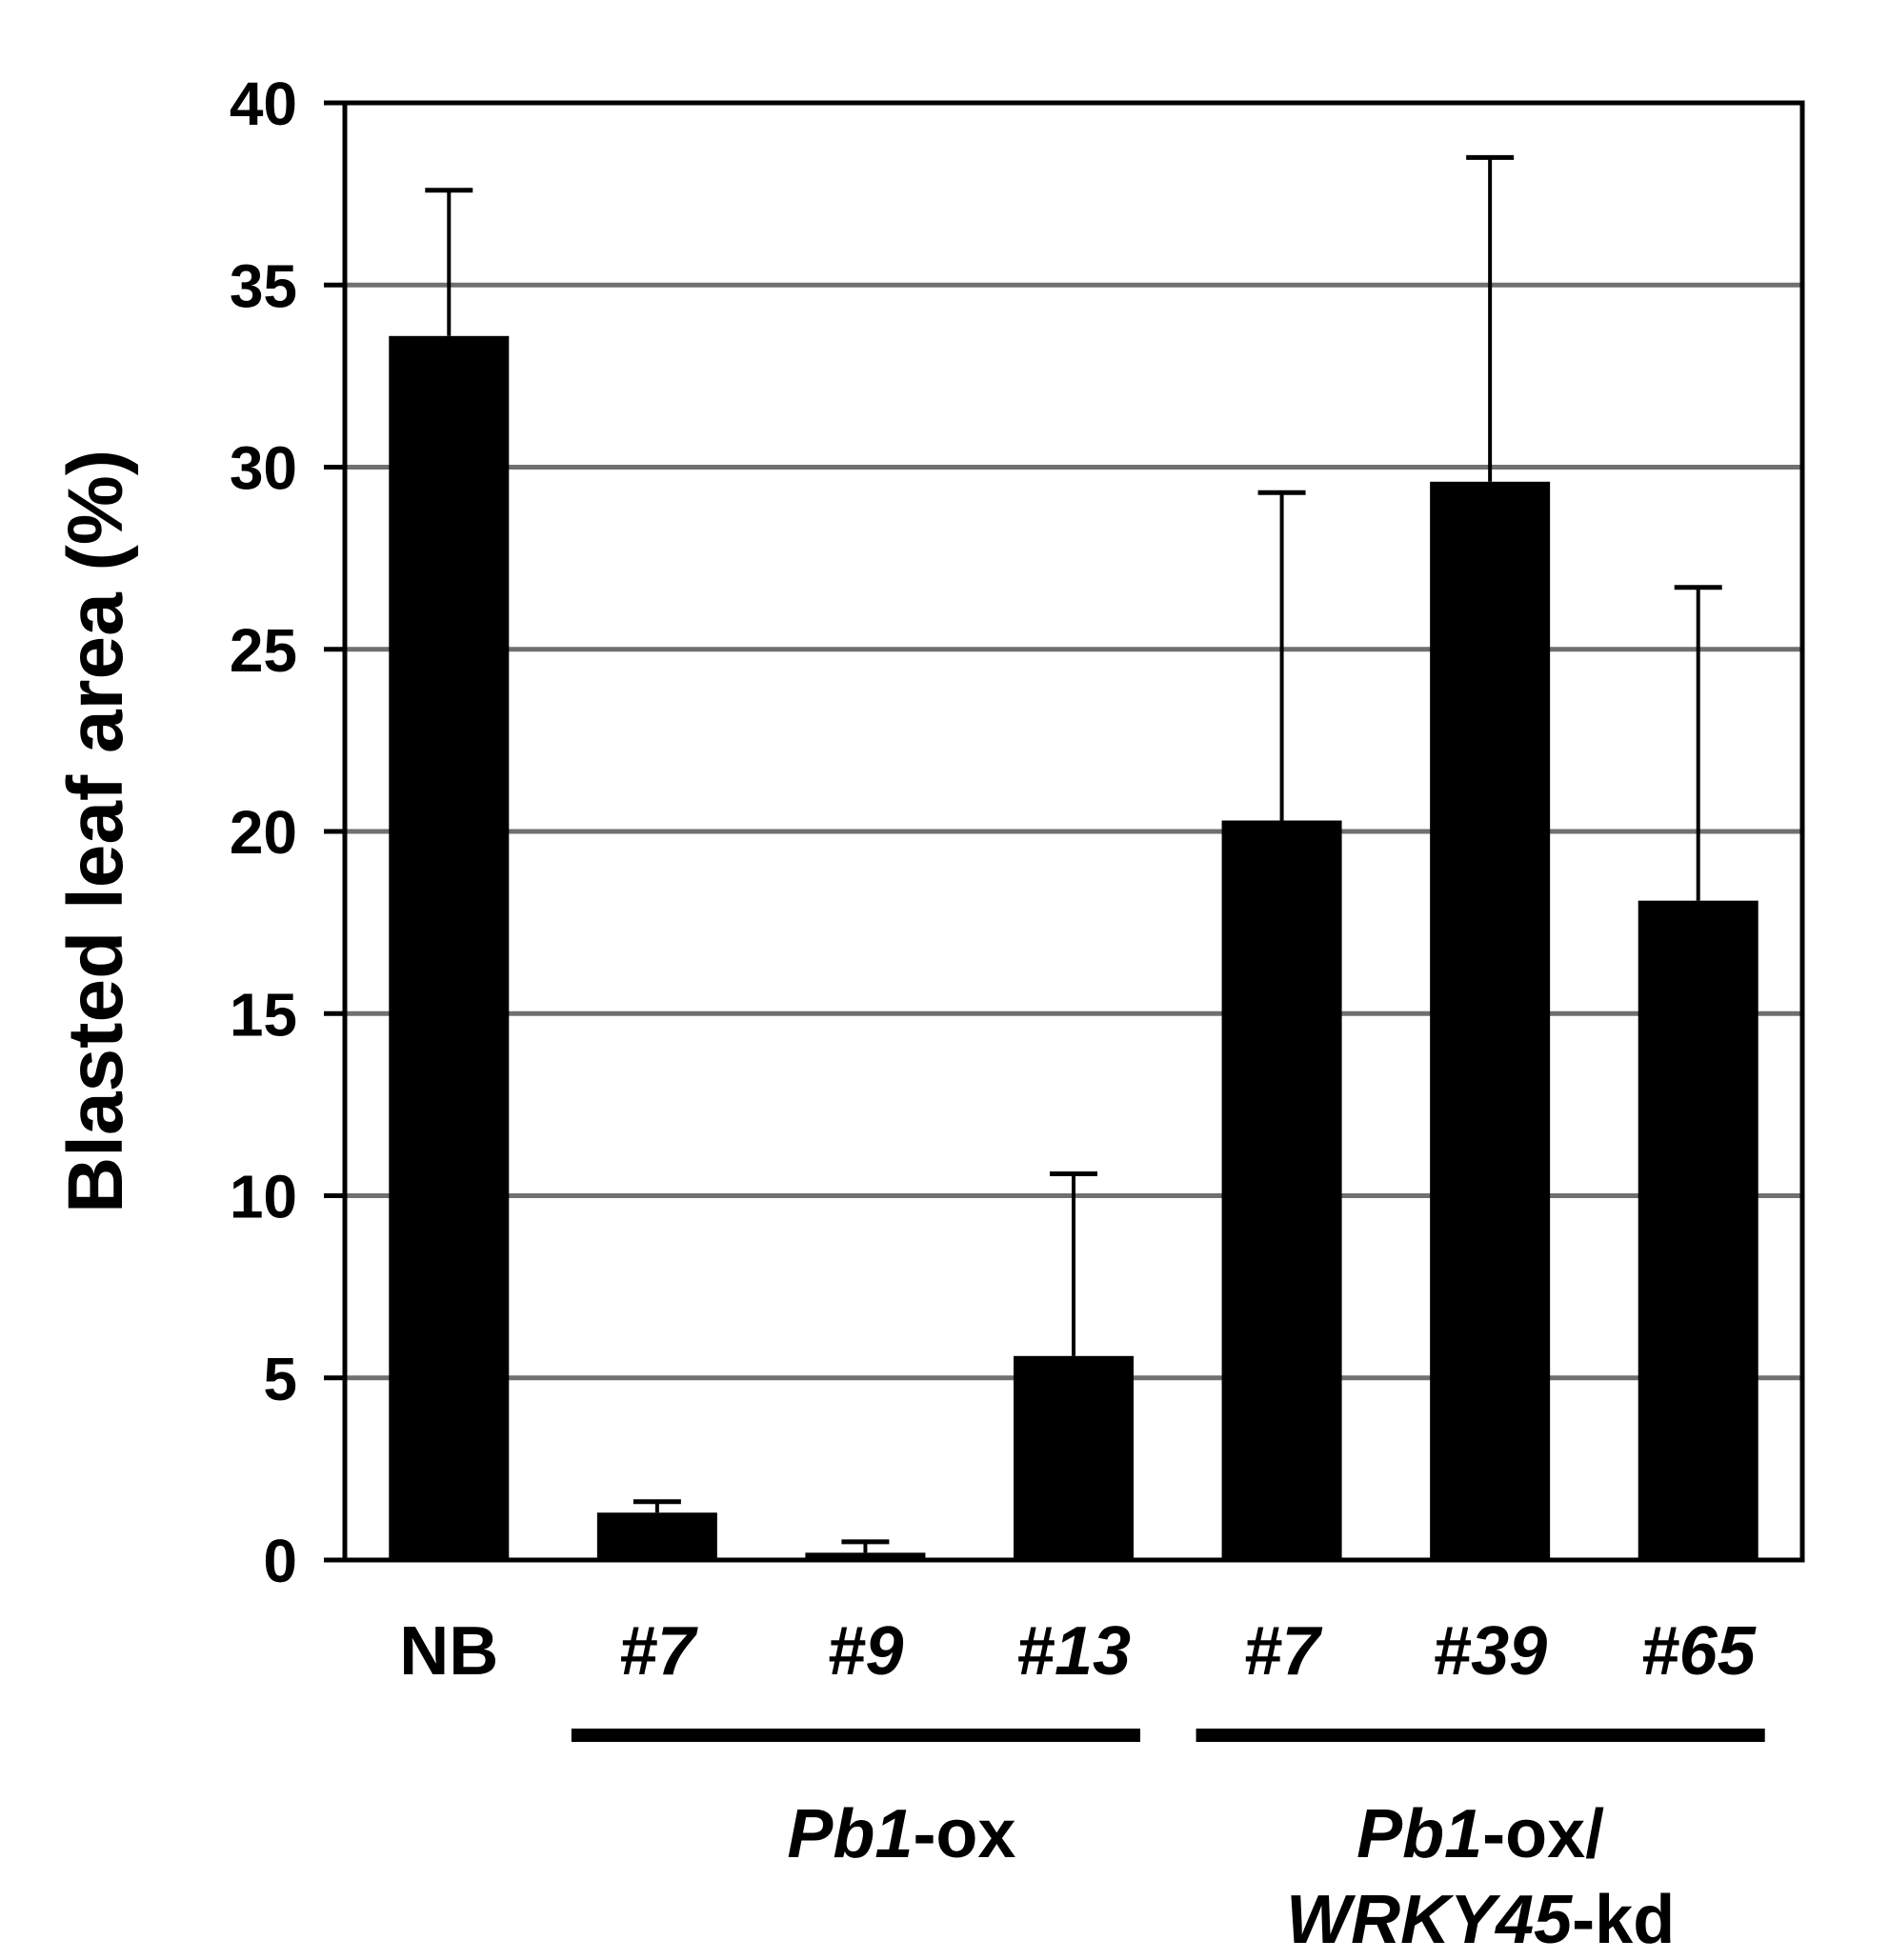  Describe the element at coordinates (1168, 1843) in the screenshot. I see `group-labels: Pb1-ox Pb1-ox/WRKY45-kd` at that location.